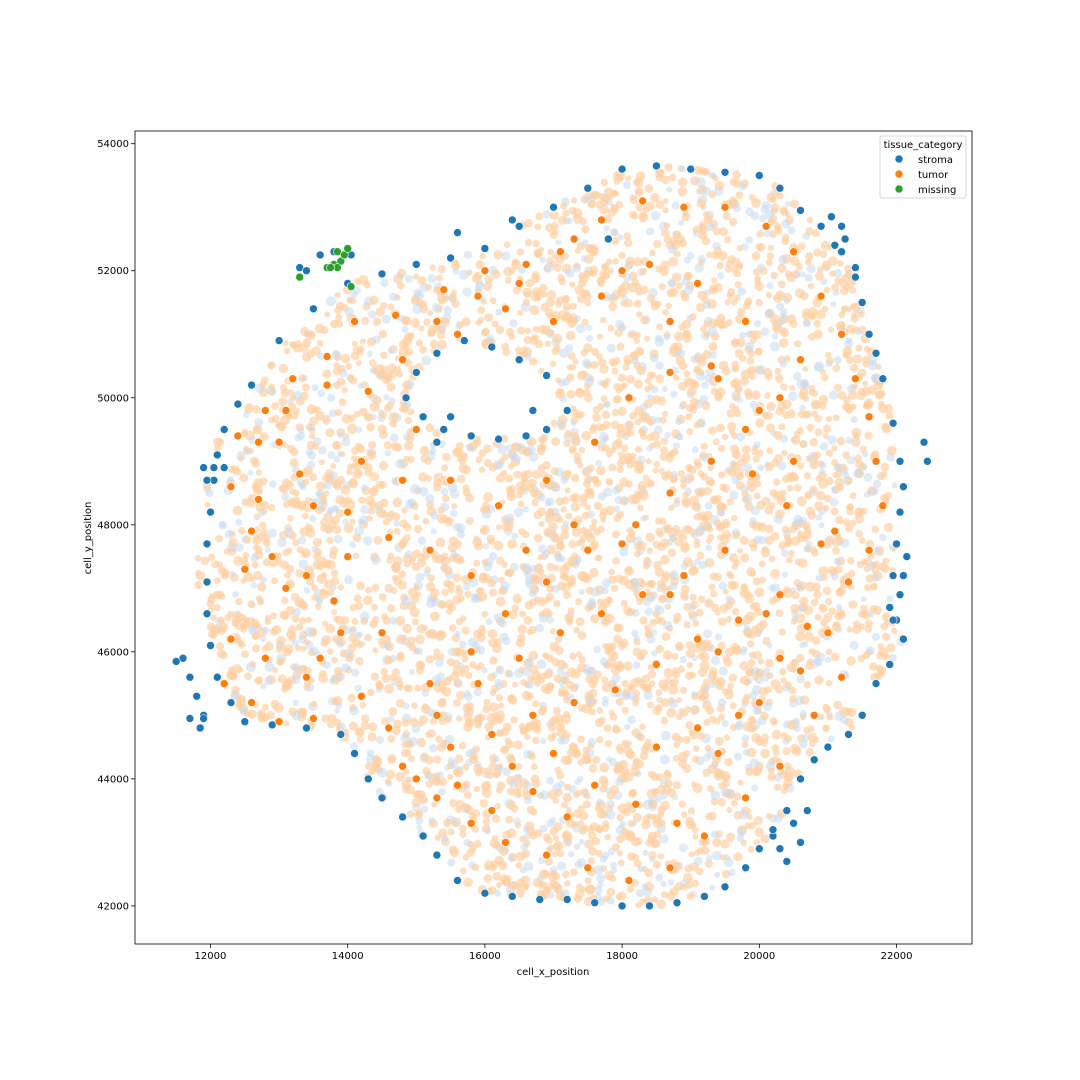 The height and width of the screenshot is (1080, 1080). I want to click on y-tick-label: 52000, so click(113, 271).